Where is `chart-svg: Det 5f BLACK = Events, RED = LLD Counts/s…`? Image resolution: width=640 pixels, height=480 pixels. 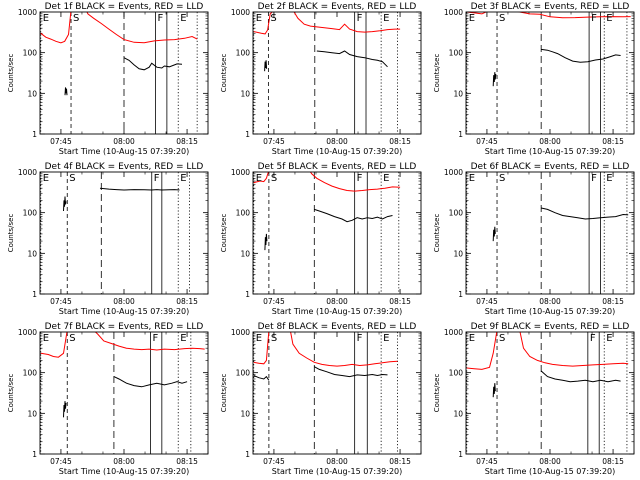
chart-svg: Det 5f BLACK = Events, RED = LLD Counts/s… is located at coordinates (321, 239).